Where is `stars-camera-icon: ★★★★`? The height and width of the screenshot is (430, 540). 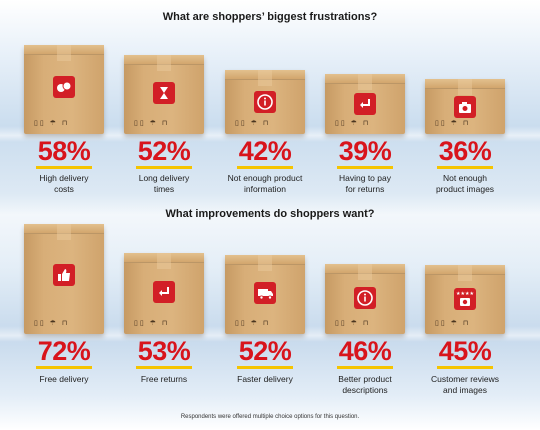 stars-camera-icon: ★★★★ is located at coordinates (465, 299).